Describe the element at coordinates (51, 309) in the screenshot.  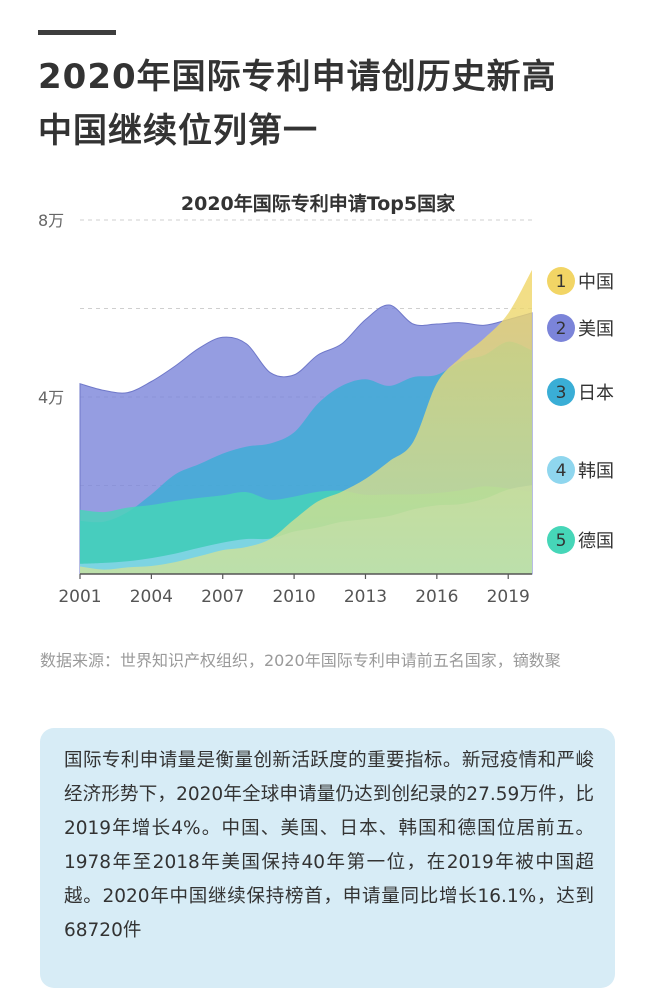
I see `y-axis: 4万 8万` at that location.